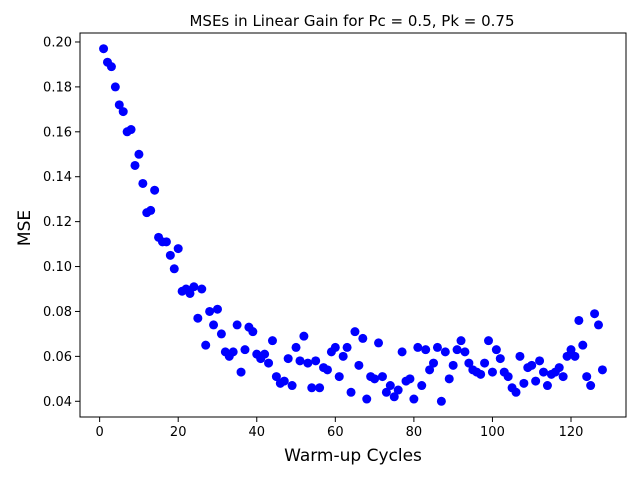 This screenshot has height=480, width=640. What do you see at coordinates (57, 312) in the screenshot?
I see `y-tick-label: 0.08` at bounding box center [57, 312].